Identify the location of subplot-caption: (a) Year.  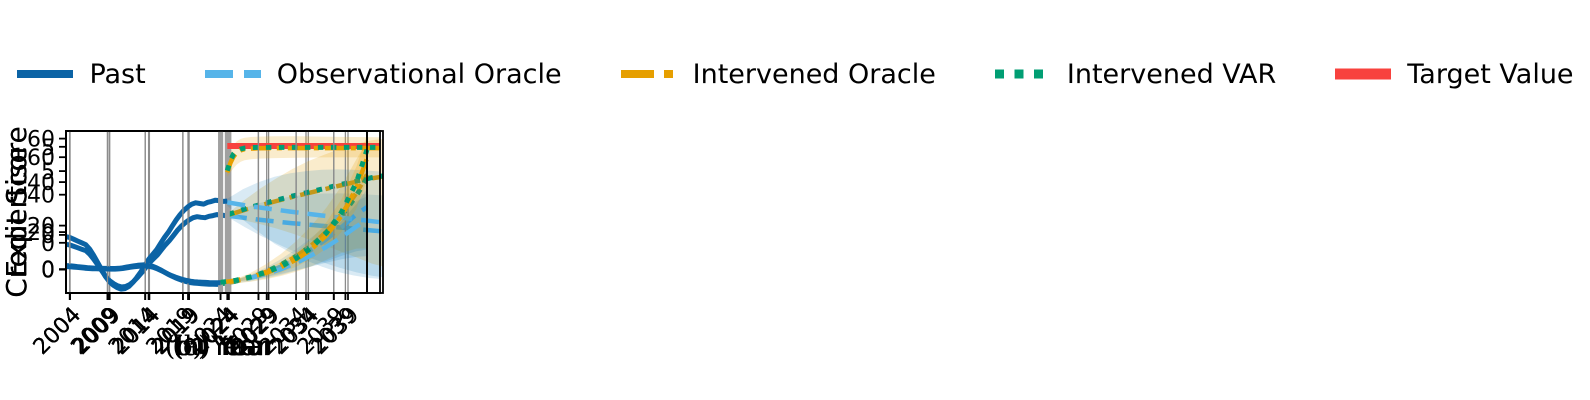
(224, 346).